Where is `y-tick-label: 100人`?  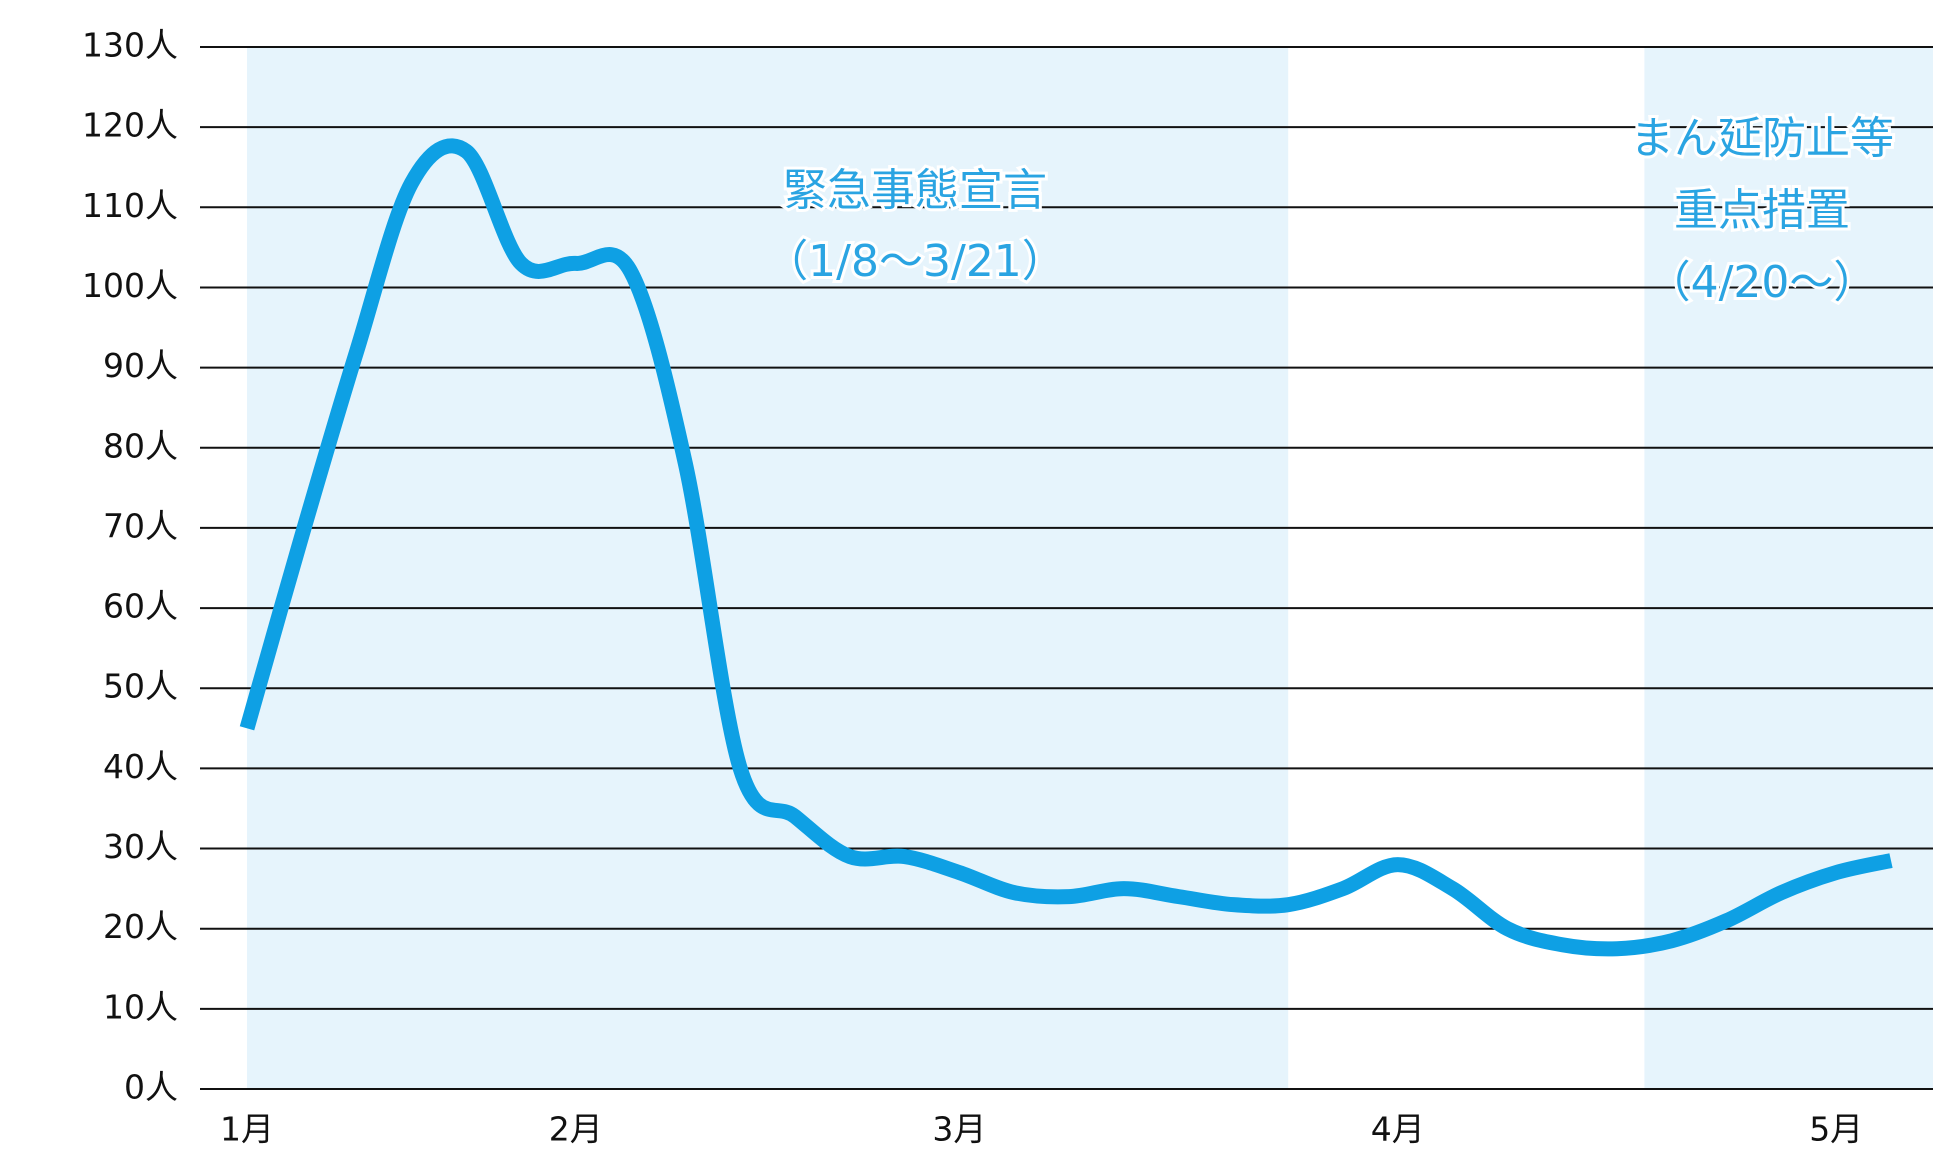 y-tick-label: 100人 is located at coordinates (130, 285).